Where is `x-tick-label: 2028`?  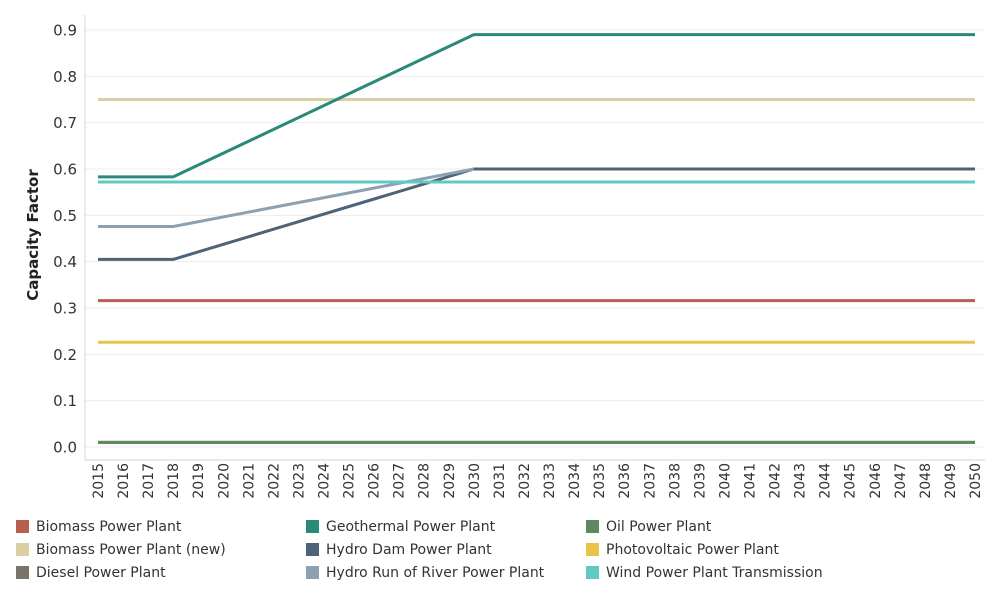
x-tick-label: 2028 is located at coordinates (425, 481).